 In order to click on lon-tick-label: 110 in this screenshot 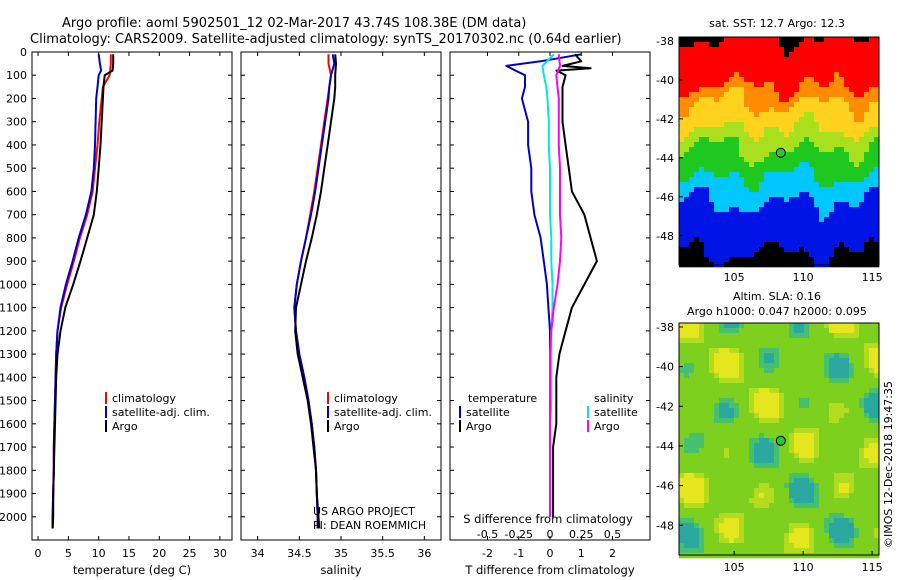, I will do `click(803, 567)`.